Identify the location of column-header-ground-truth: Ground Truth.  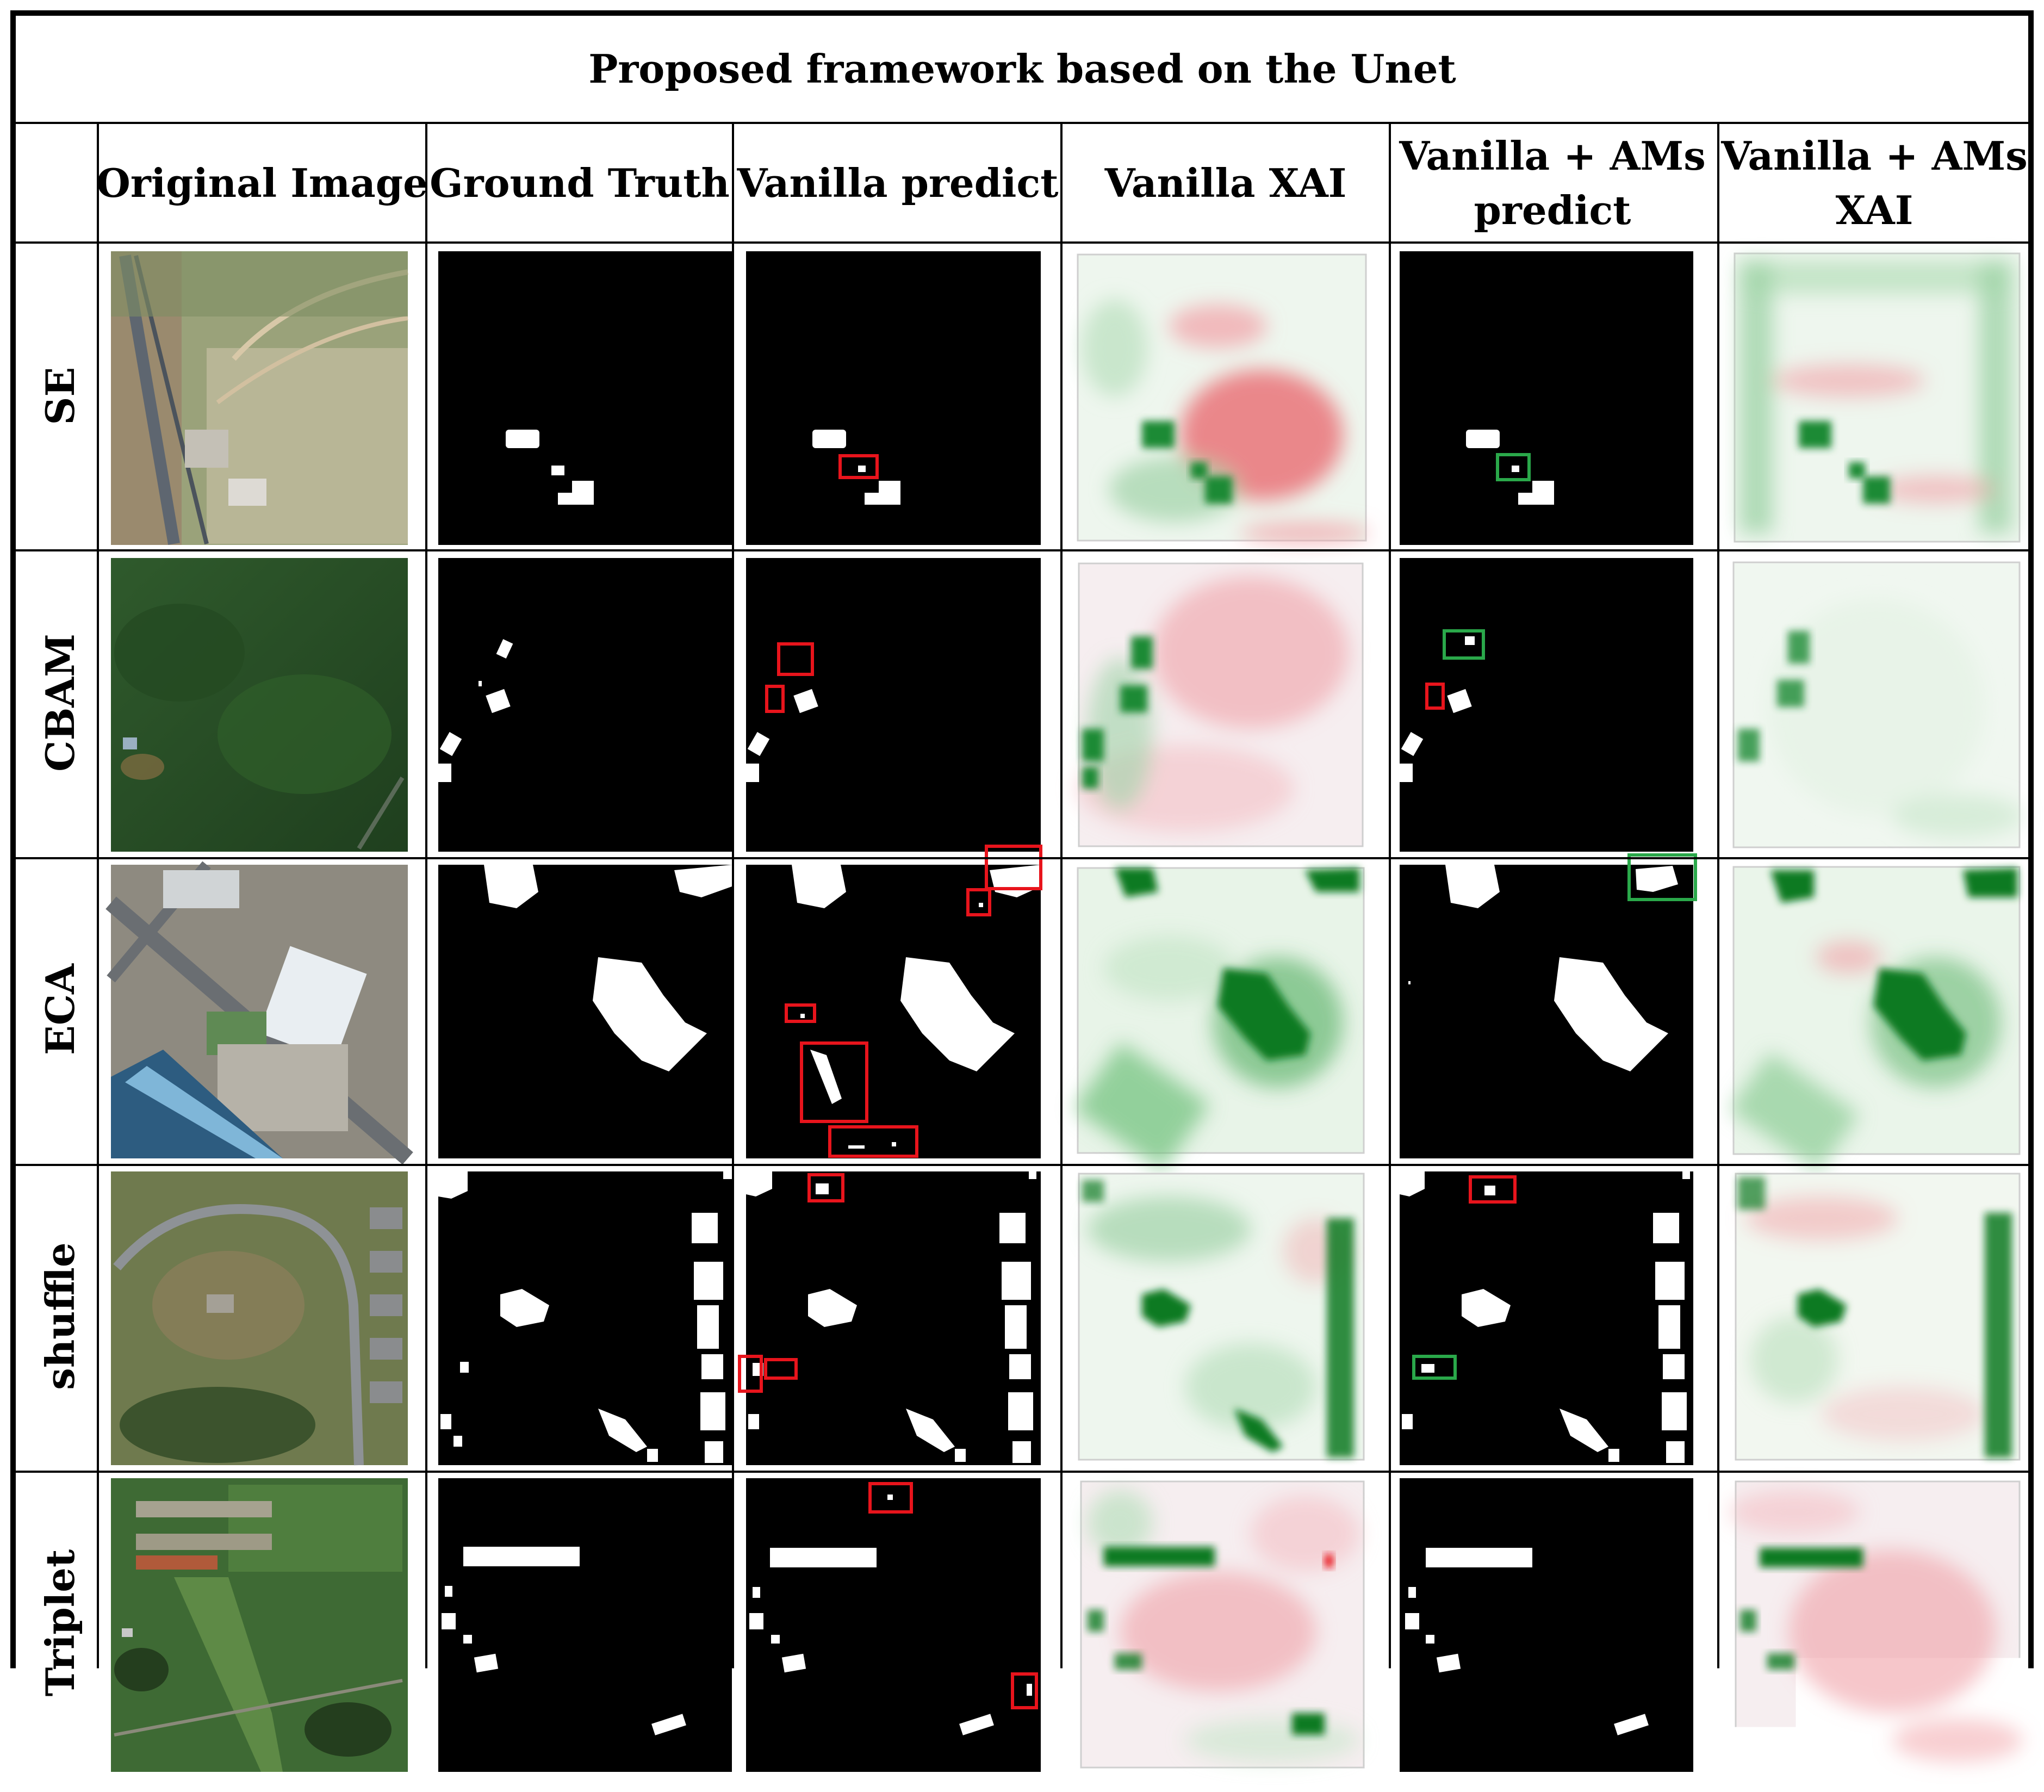
(580, 183).